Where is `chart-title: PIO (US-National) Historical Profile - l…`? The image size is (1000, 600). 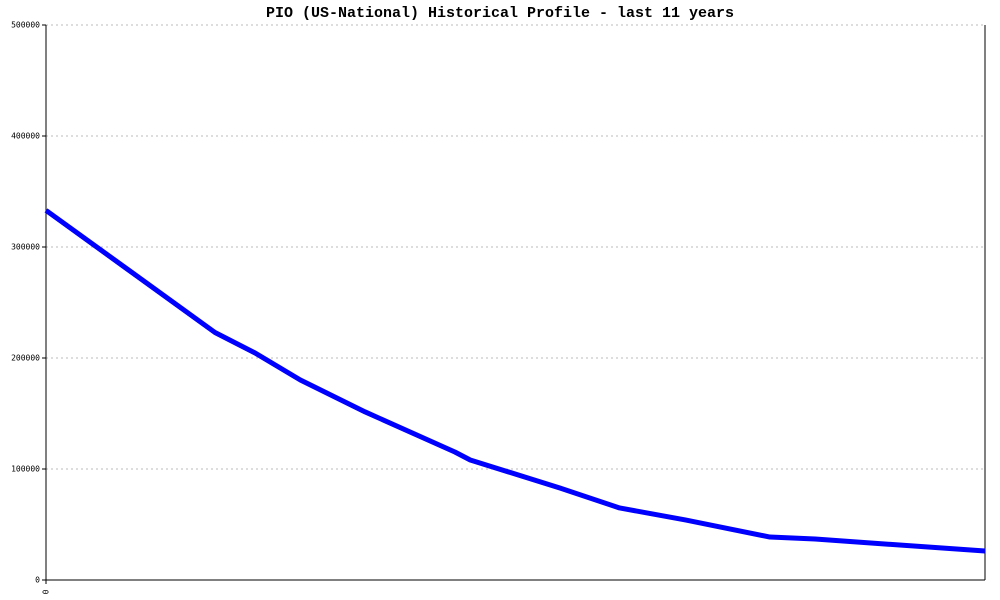 chart-title: PIO (US-National) Historical Profile - l… is located at coordinates (500, 13).